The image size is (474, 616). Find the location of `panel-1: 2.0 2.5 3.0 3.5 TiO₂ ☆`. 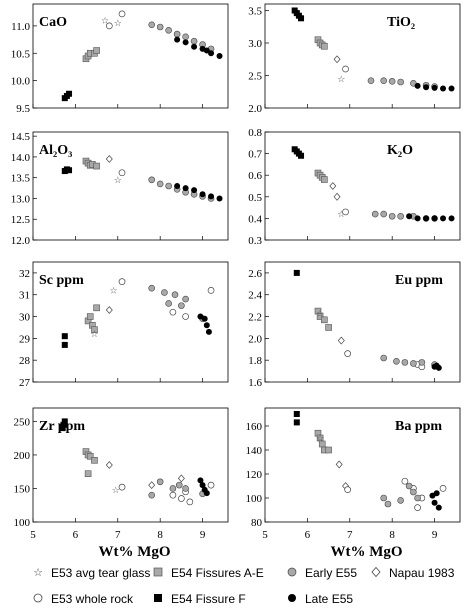

panel-1: 2.0 2.5 3.0 3.5 TiO₂ ☆ is located at coordinates (354, 59).